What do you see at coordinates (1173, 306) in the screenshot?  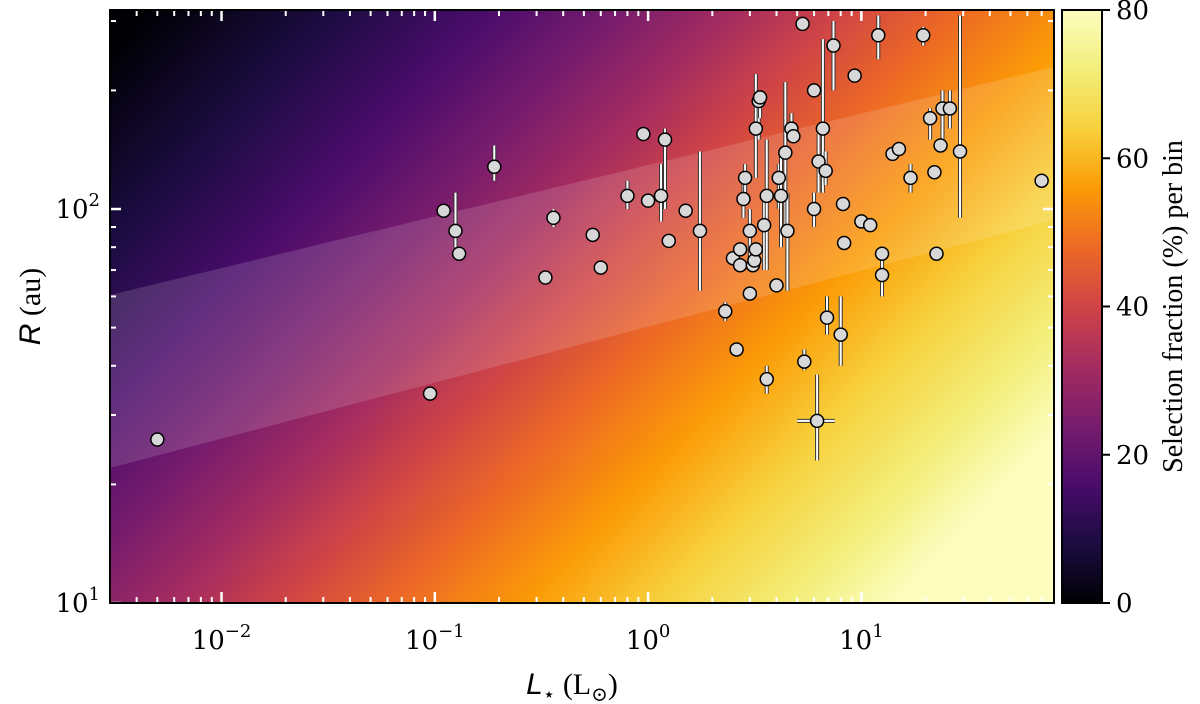 I see `colorbar-label: Selection fraction (%) per bin` at bounding box center [1173, 306].